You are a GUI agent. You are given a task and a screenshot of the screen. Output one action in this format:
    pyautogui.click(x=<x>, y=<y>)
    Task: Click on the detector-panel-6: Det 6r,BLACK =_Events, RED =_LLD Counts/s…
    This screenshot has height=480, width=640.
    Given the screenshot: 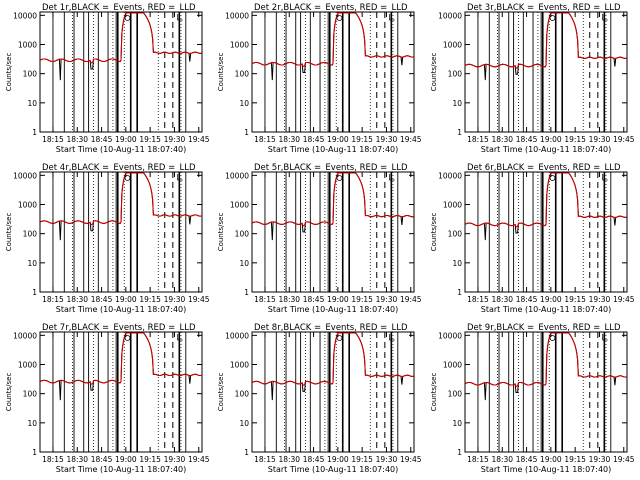 What is the action you would take?
    pyautogui.click(x=532, y=238)
    